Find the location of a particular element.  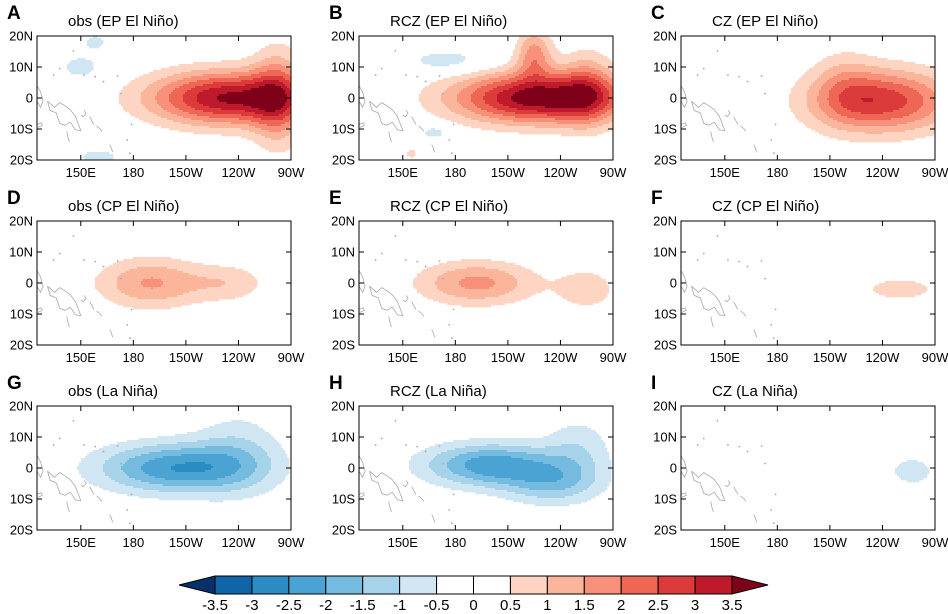

colorbar-label: -1 is located at coordinates (399, 605).